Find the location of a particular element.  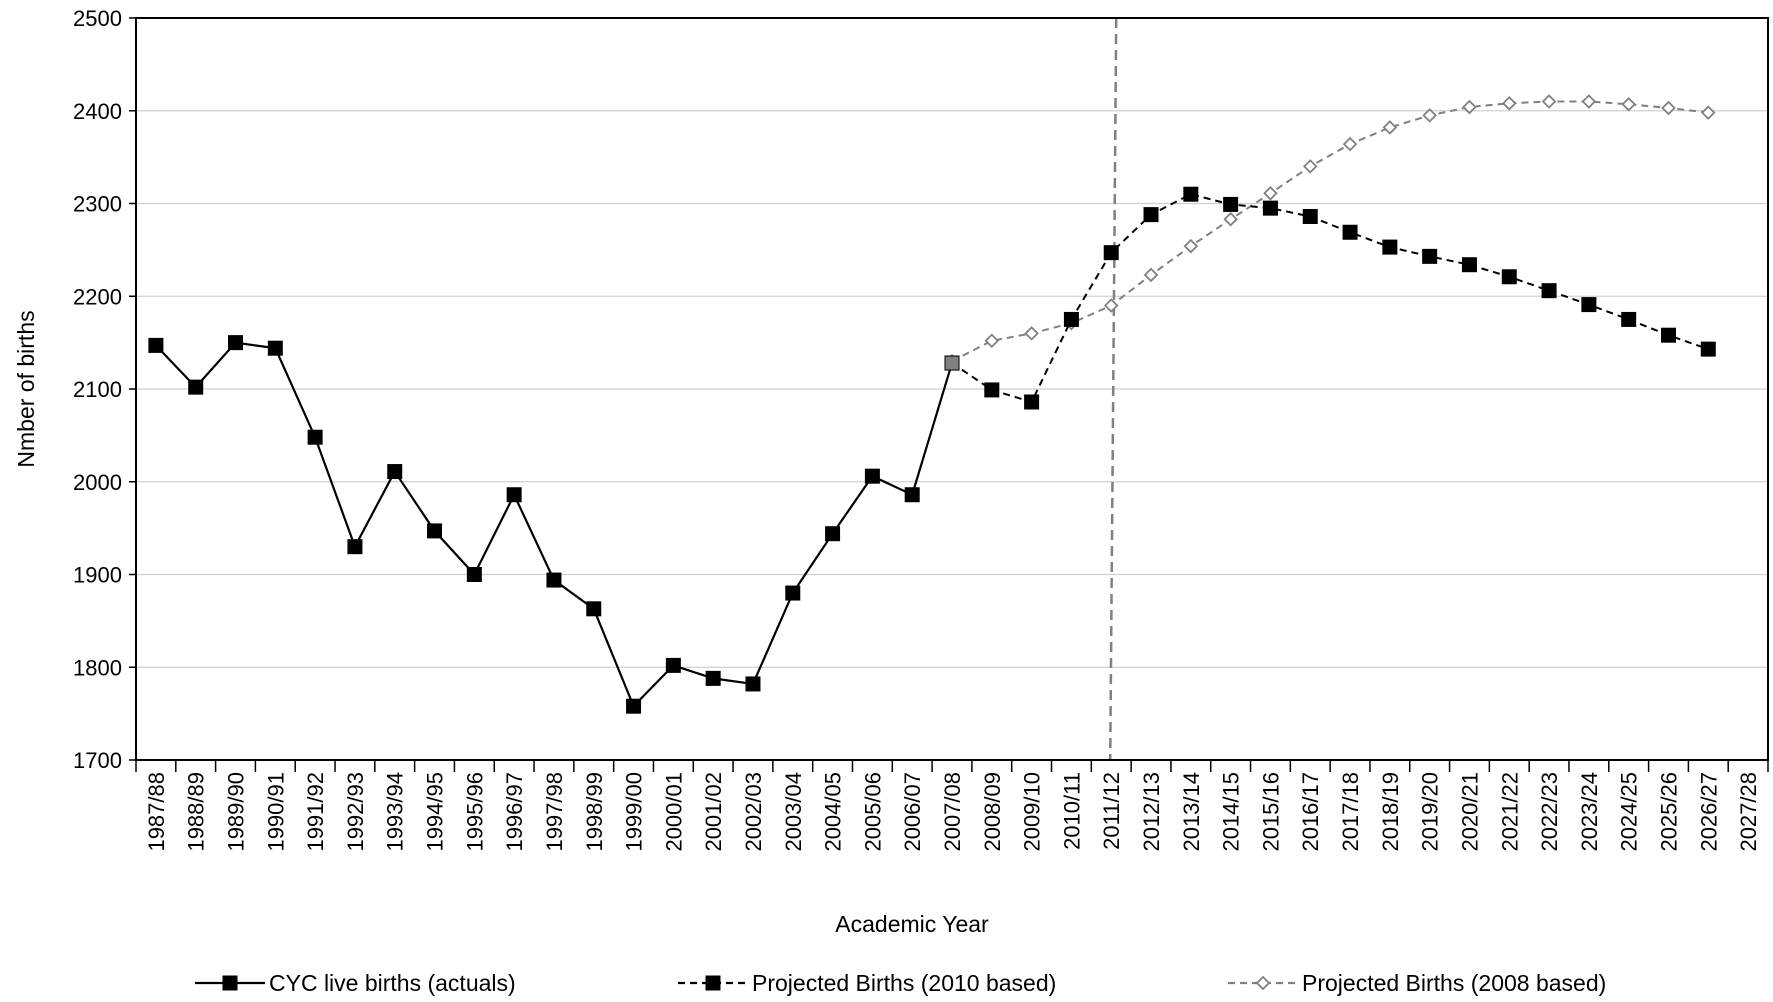

legend-label: Projected Births (2008 based) is located at coordinates (1454, 983).